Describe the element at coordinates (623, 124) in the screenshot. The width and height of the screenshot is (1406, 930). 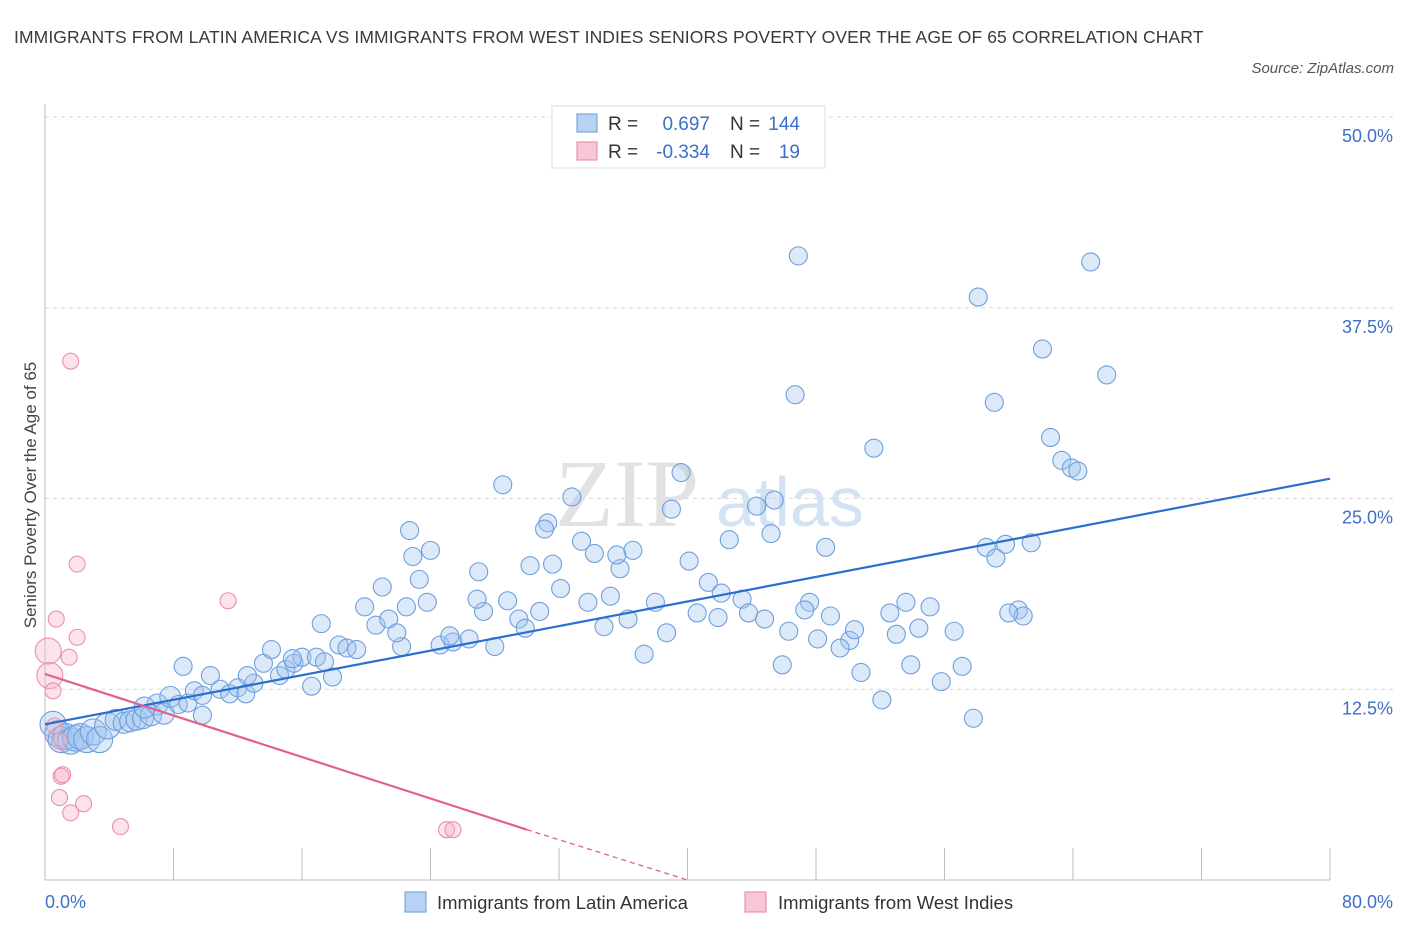
I see `legend-r-label-1: R =` at that location.